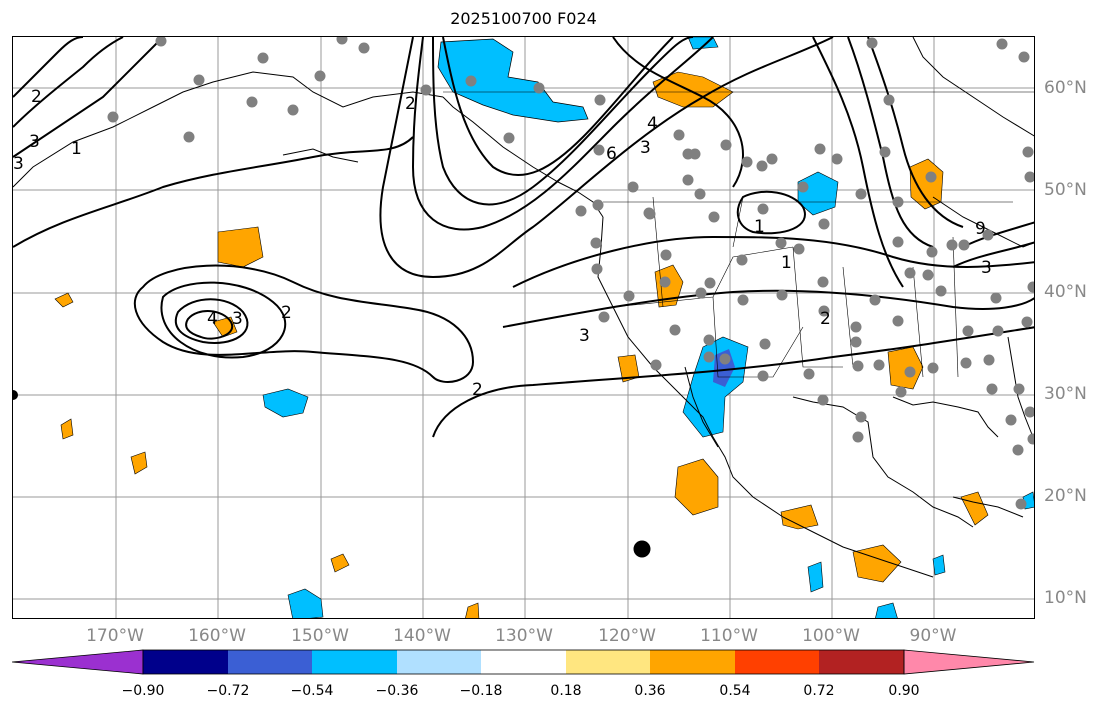 The width and height of the screenshot is (1105, 712). I want to click on longitude-label: 130°W, so click(524, 636).